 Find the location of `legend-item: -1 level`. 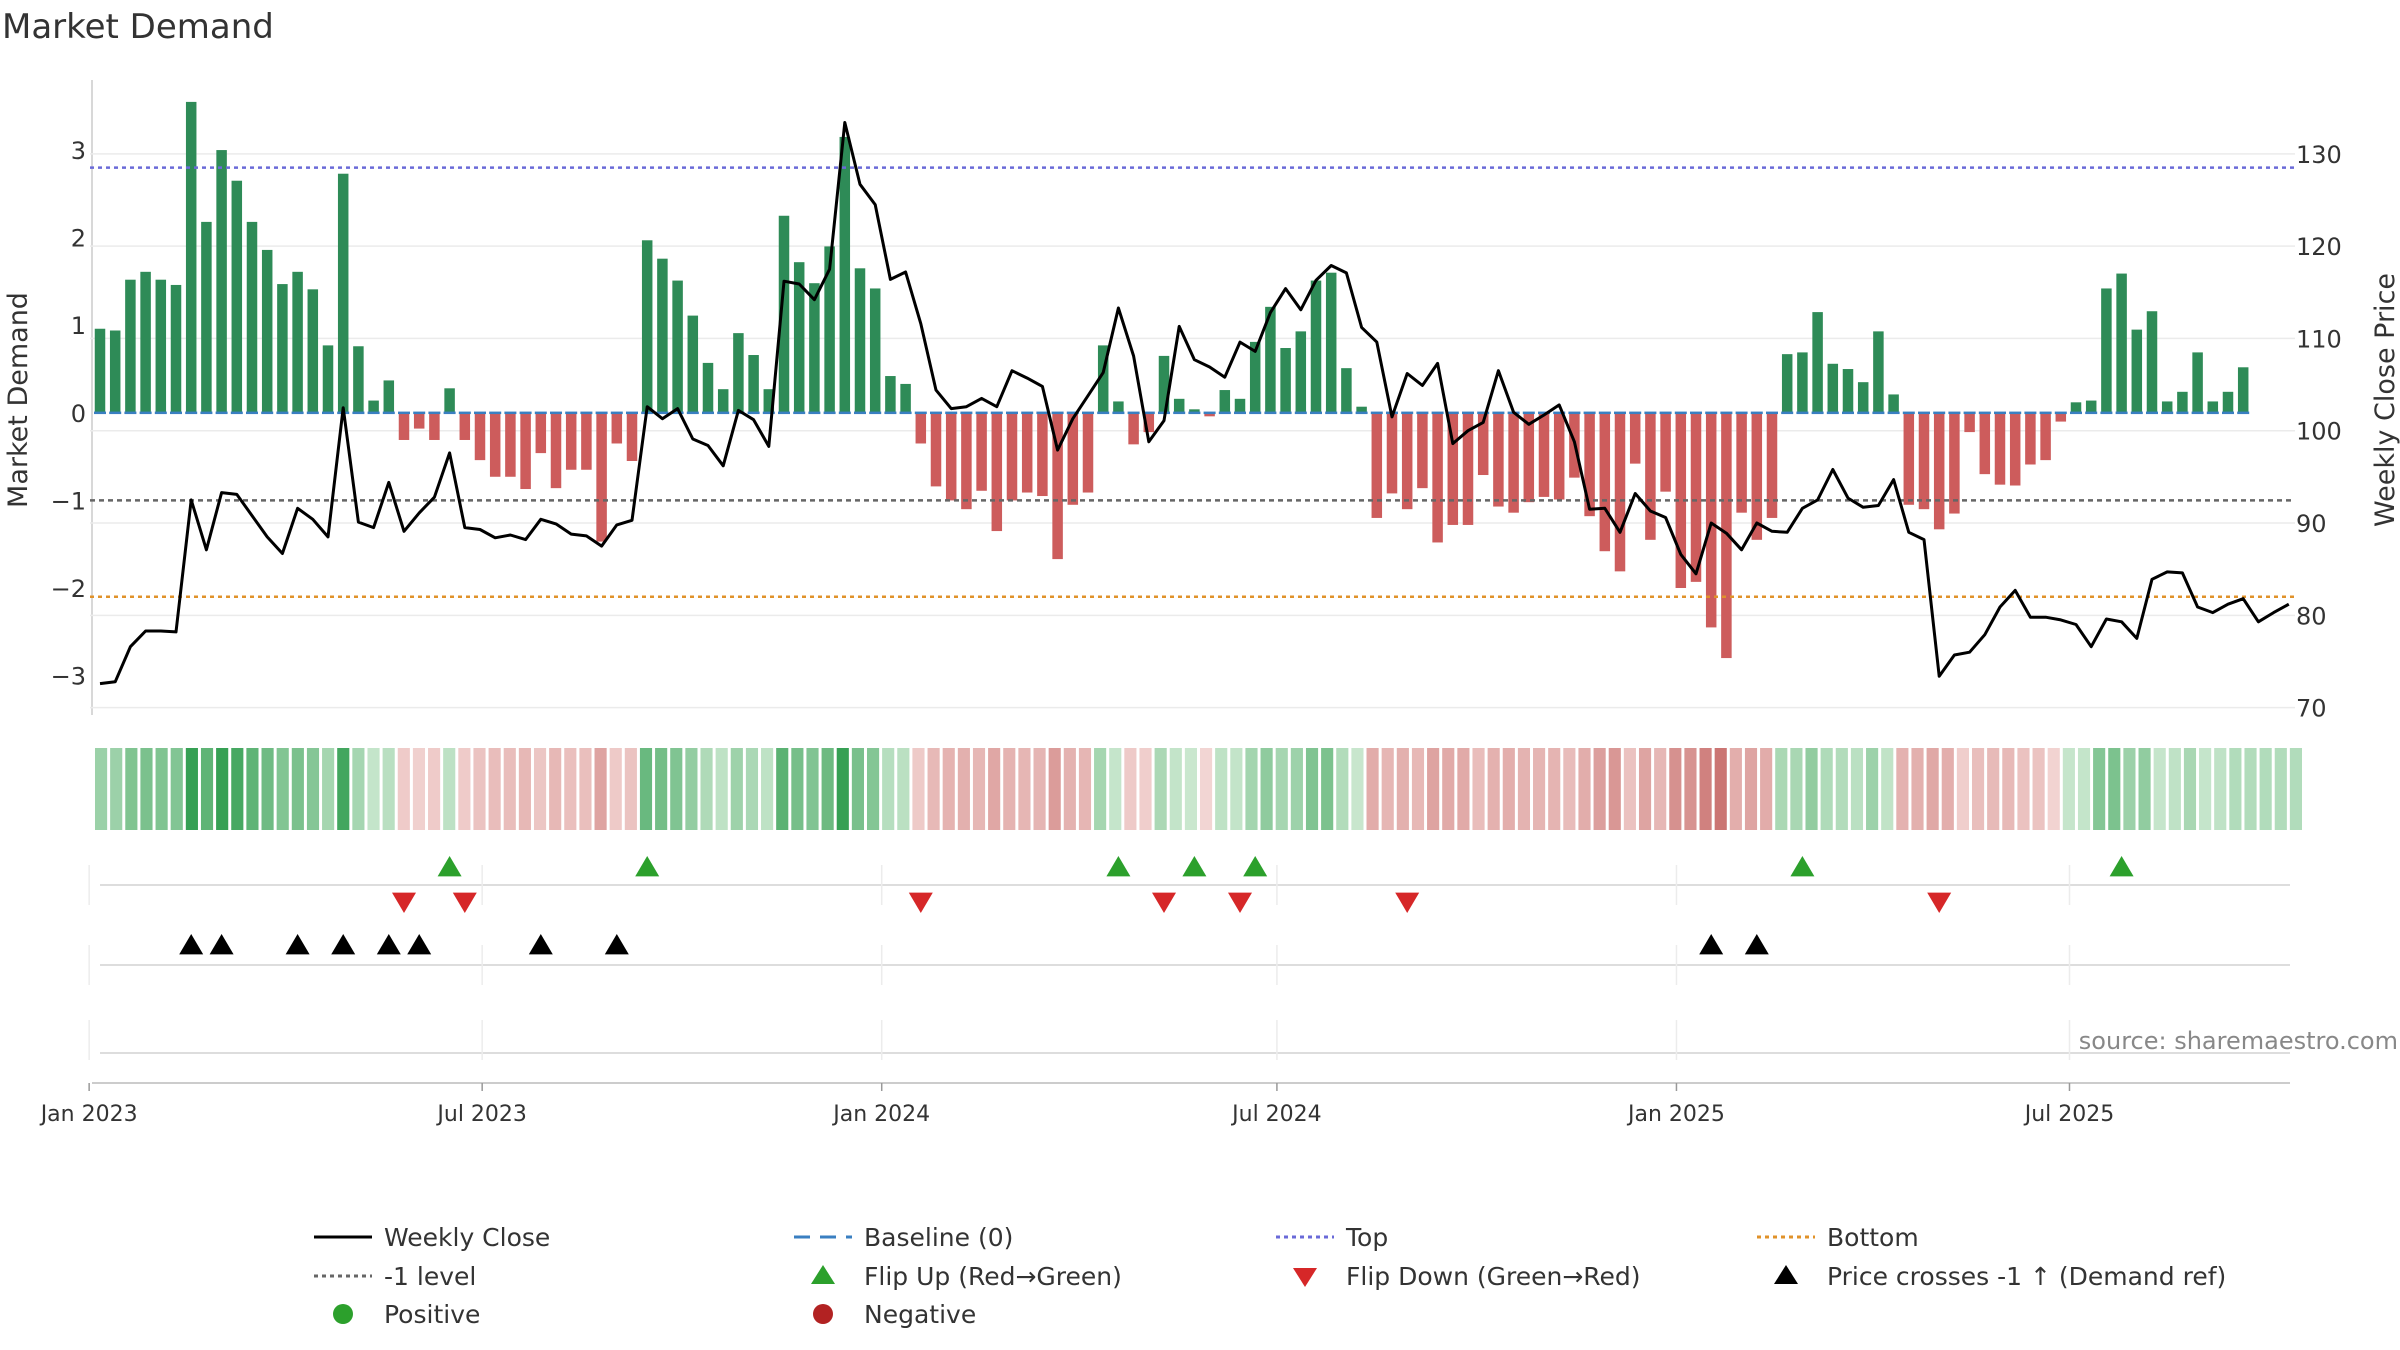

legend-item: -1 level is located at coordinates (395, 1276).